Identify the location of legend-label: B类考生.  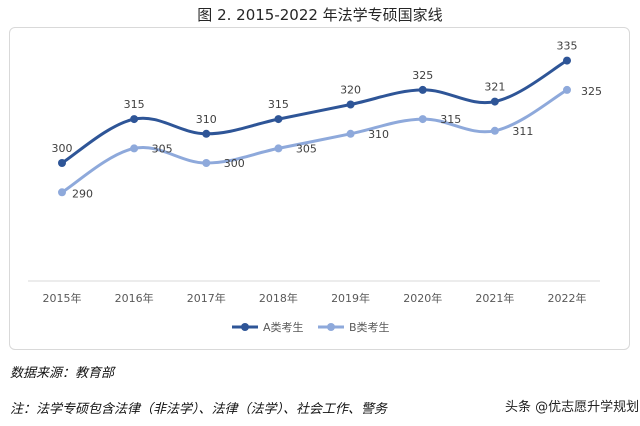
(369, 327).